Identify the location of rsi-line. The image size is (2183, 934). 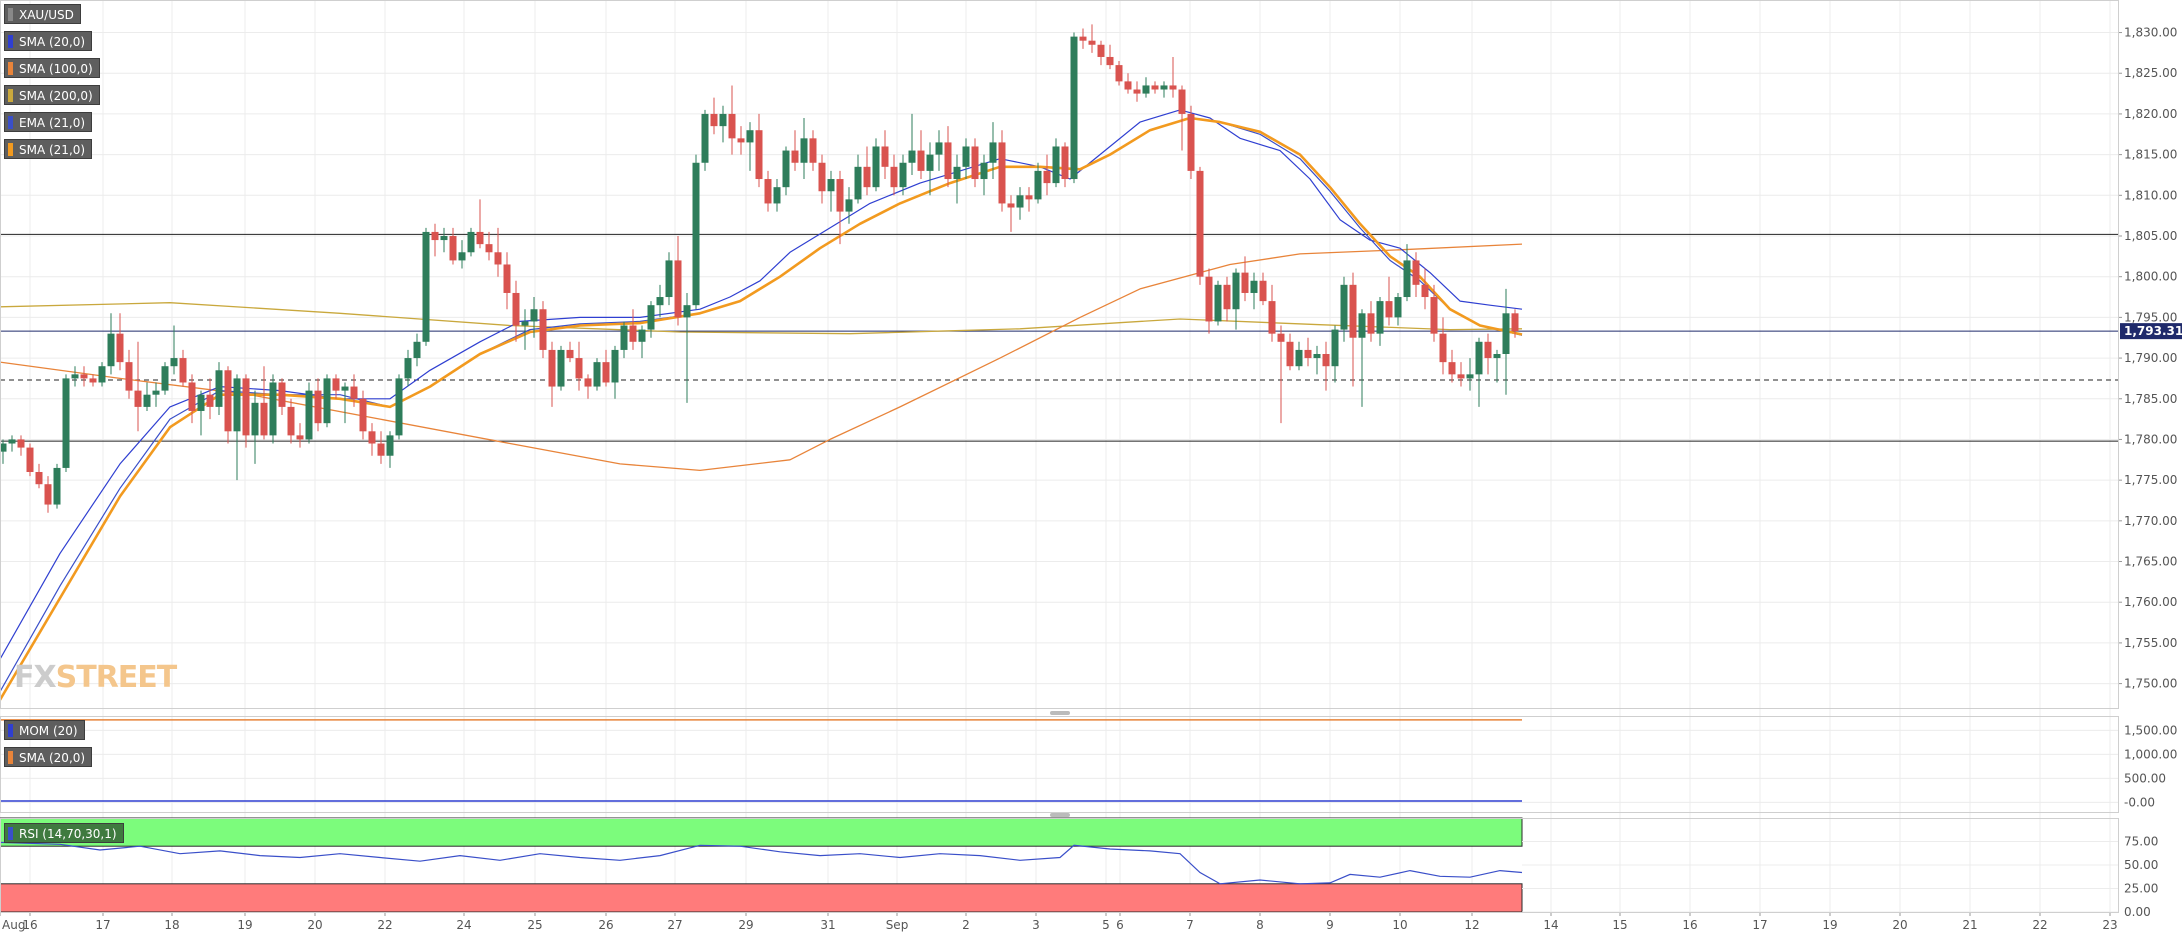
(761, 863).